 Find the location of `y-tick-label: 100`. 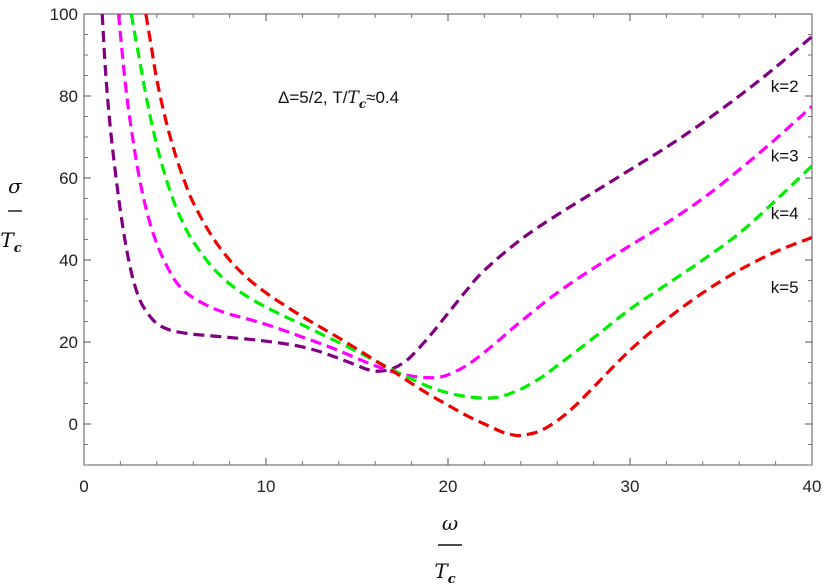

y-tick-label: 100 is located at coordinates (64, 14).